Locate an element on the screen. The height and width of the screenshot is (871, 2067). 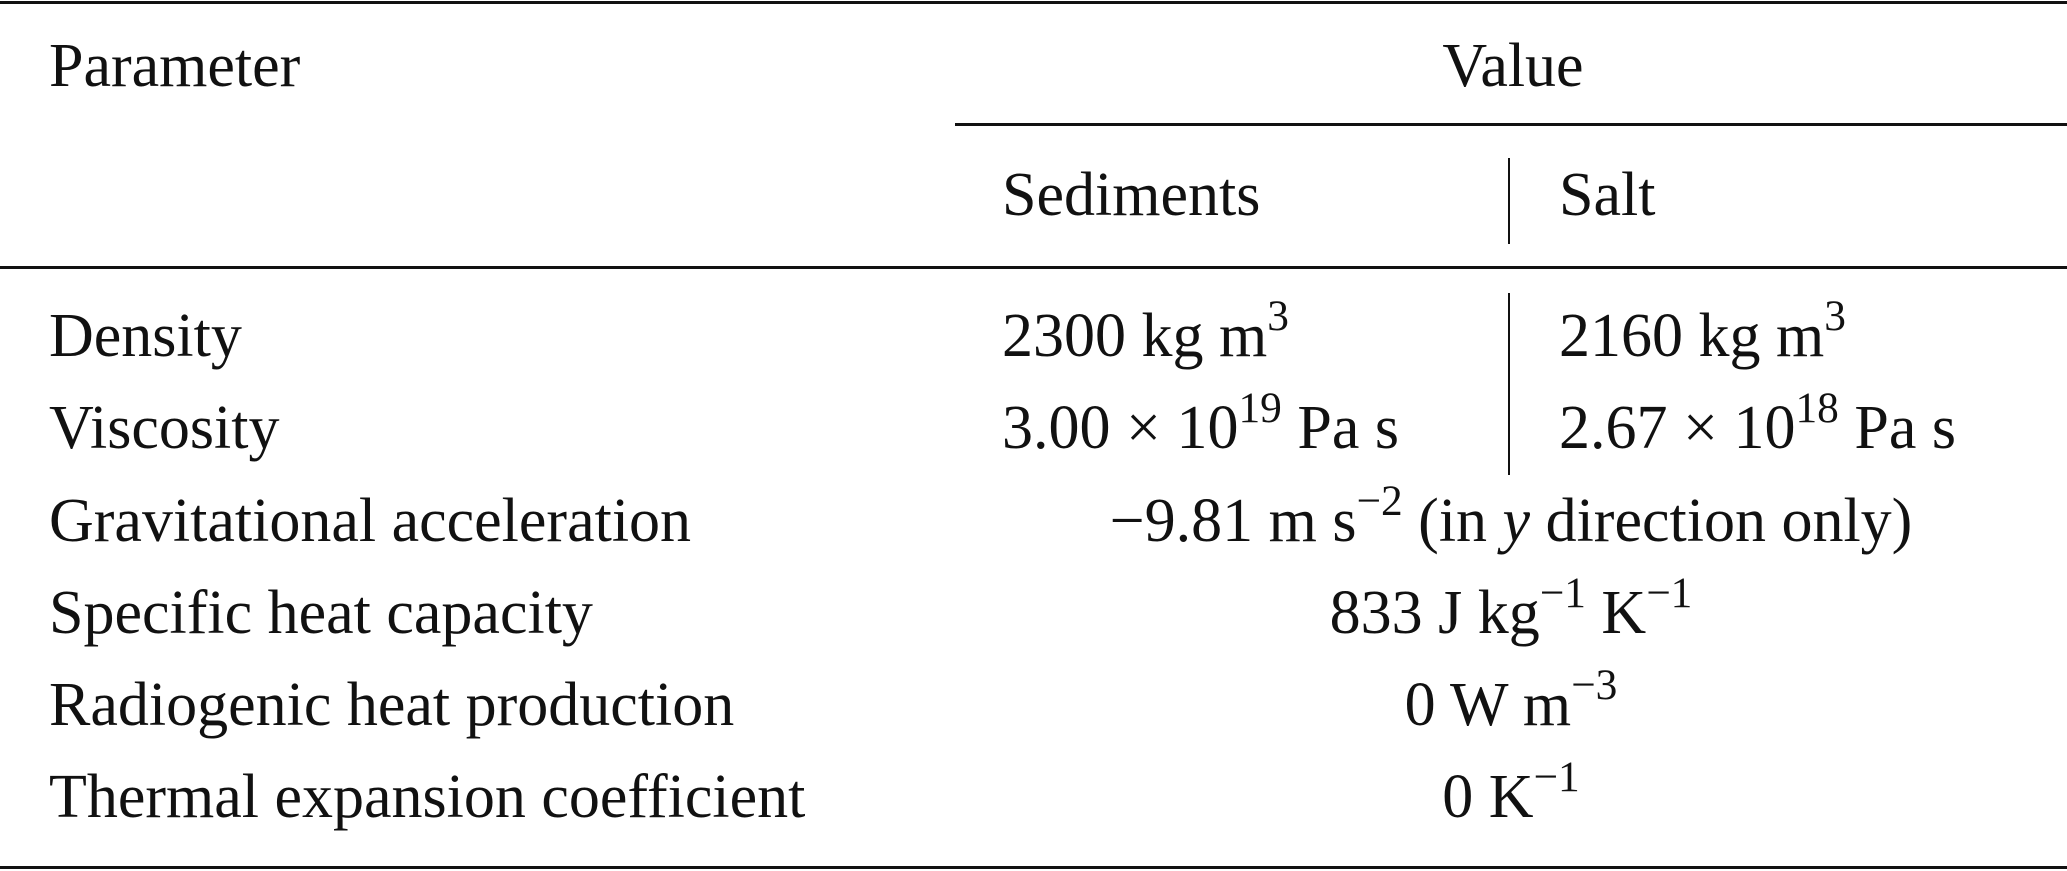
sediments-cell: 3.00 × 1019 Pa s is located at coordinates (1200, 426).